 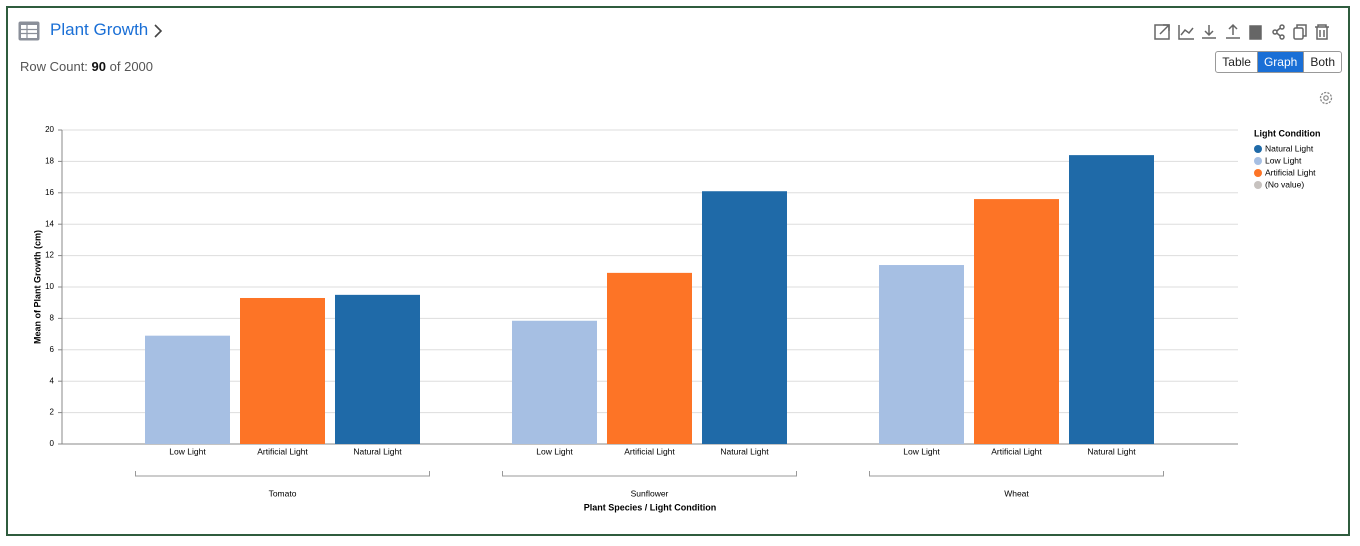 What do you see at coordinates (1300, 32) in the screenshot?
I see `copy-icon` at bounding box center [1300, 32].